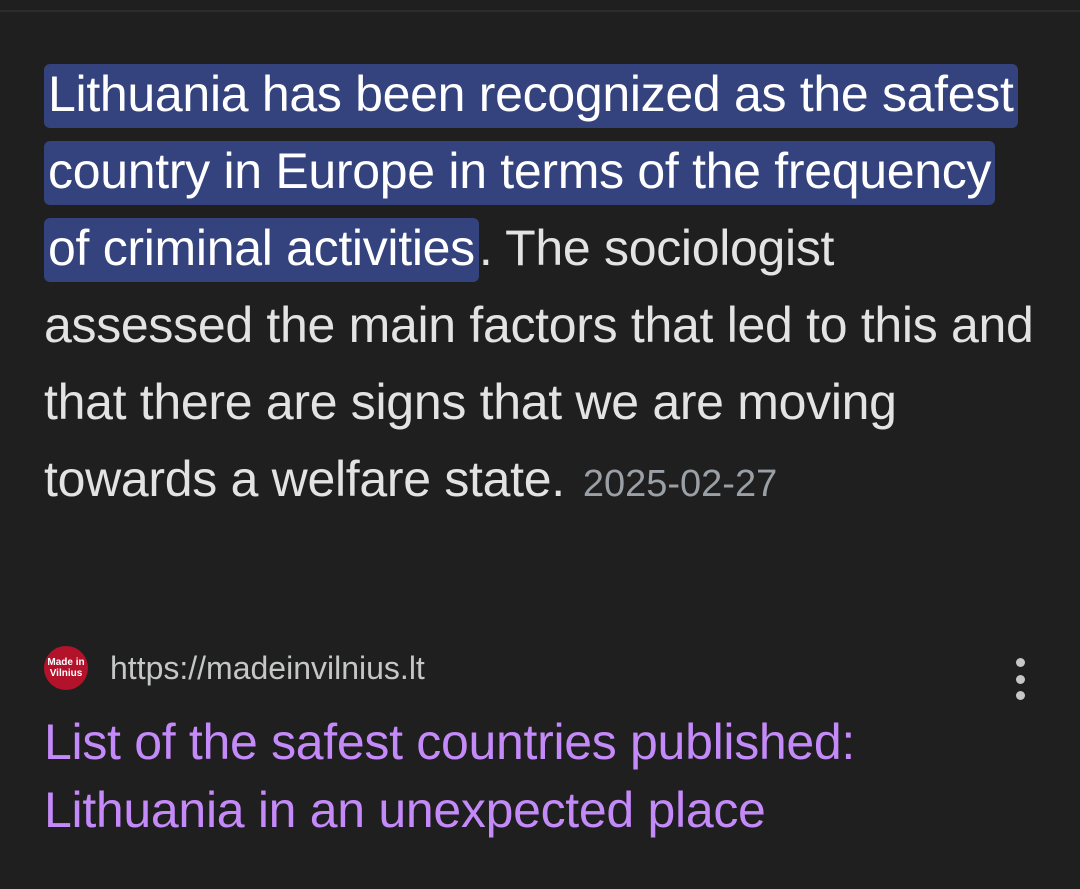 This screenshot has width=1080, height=889. I want to click on top-divider, so click(540, 11).